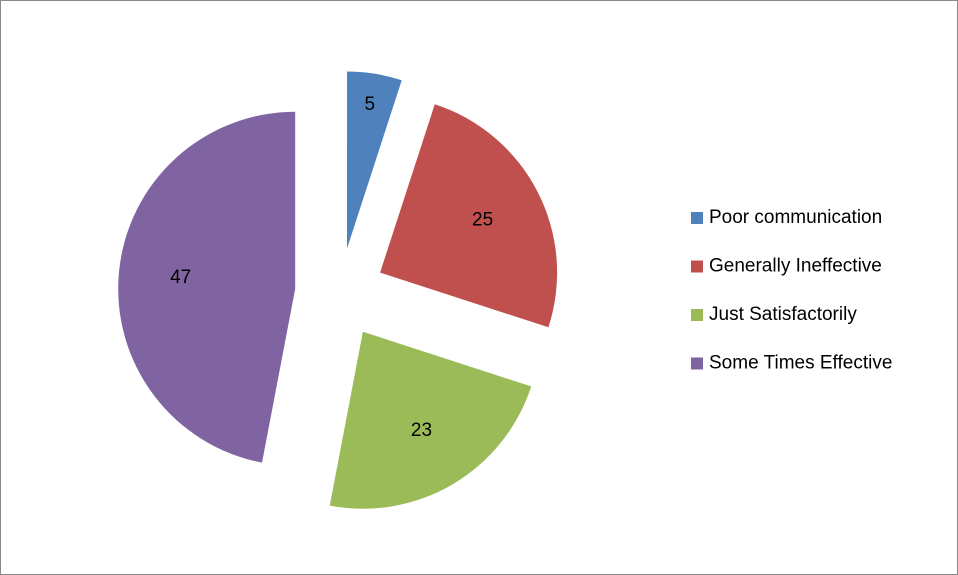  I want to click on data-label: 47, so click(180, 277).